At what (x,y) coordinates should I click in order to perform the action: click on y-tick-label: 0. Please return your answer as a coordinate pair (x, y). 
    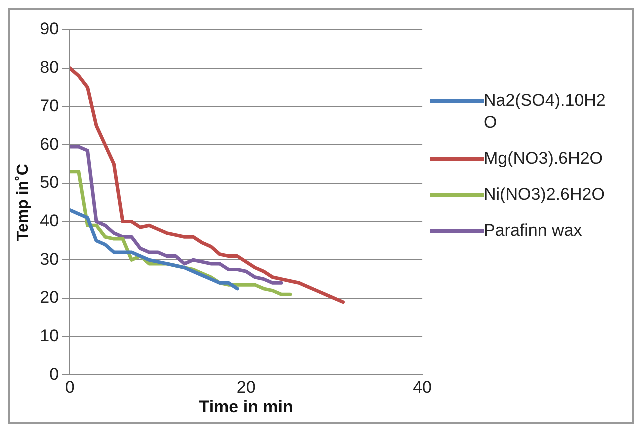
    Looking at the image, I should click on (55, 374).